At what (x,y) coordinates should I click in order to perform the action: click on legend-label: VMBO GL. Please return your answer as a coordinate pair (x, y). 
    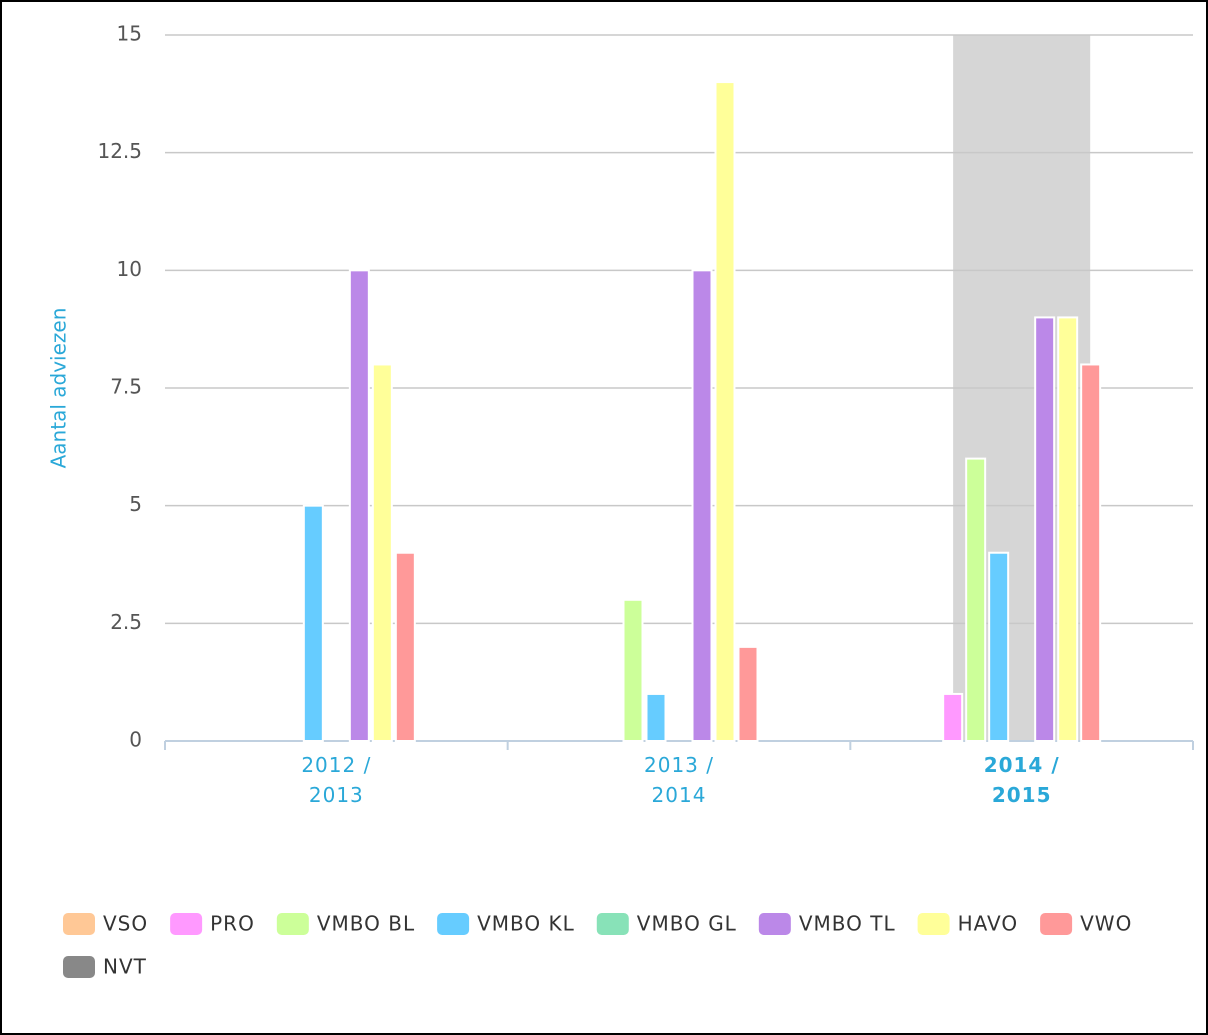
    Looking at the image, I should click on (687, 924).